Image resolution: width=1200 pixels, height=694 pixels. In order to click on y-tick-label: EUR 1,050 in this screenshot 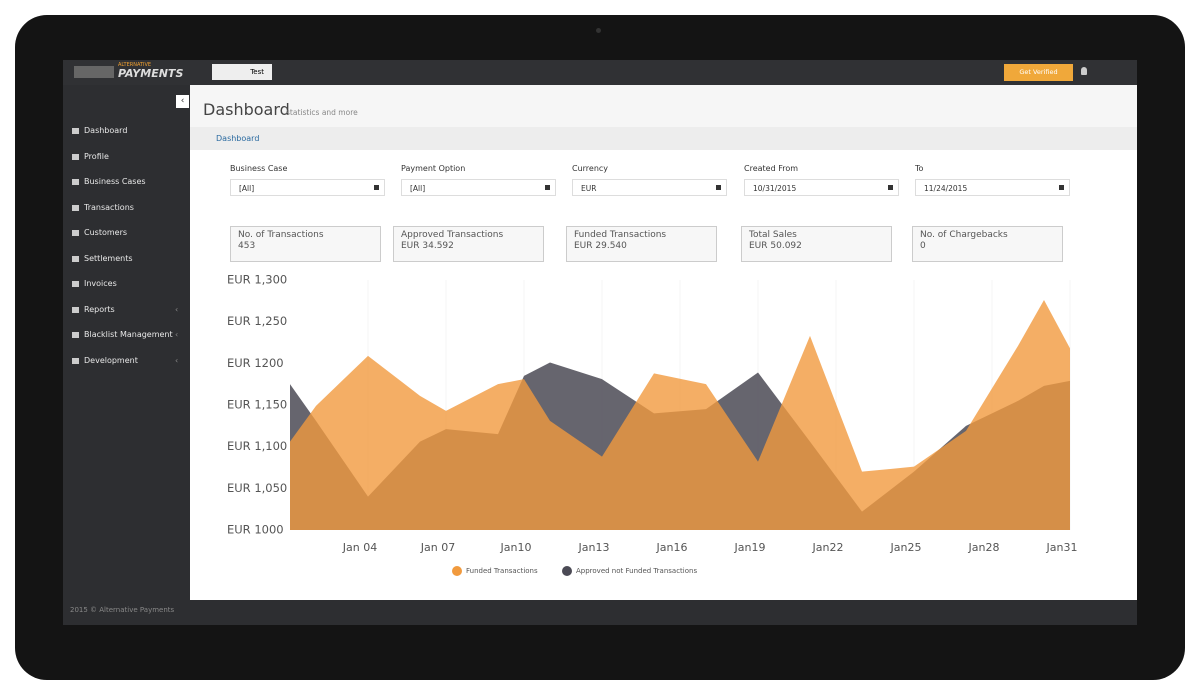, I will do `click(257, 488)`.